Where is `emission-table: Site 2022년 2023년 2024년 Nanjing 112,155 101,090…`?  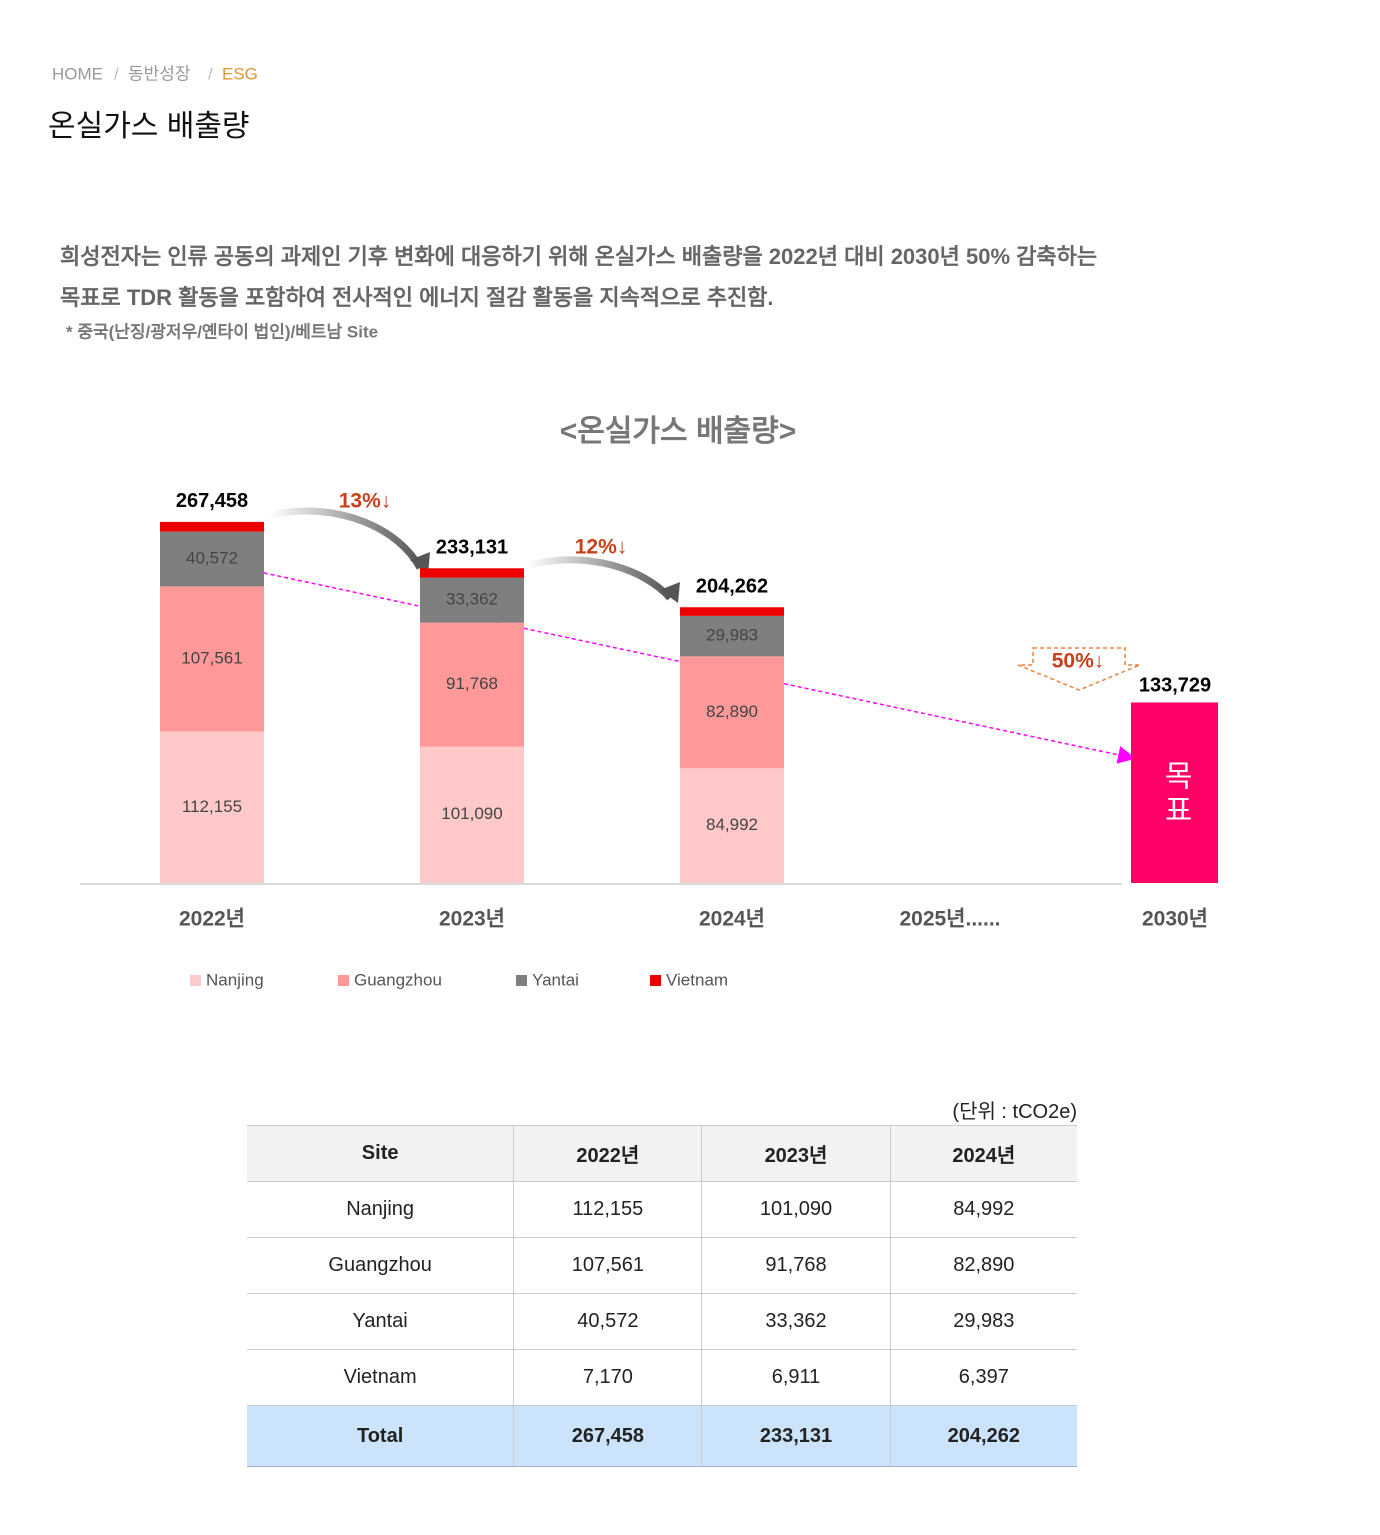 emission-table: Site 2022년 2023년 2024년 Nanjing 112,155 101,090… is located at coordinates (662, 1296).